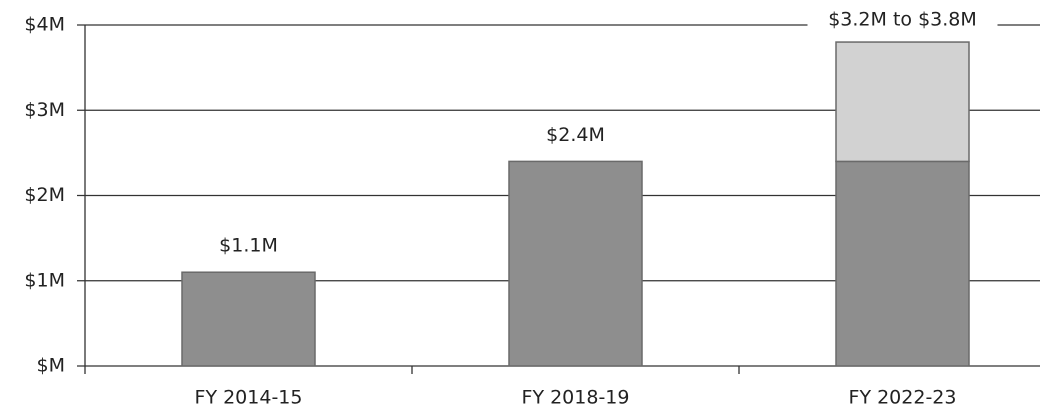  Describe the element at coordinates (248, 246) in the screenshot. I see `data-label: $1.1M` at that location.